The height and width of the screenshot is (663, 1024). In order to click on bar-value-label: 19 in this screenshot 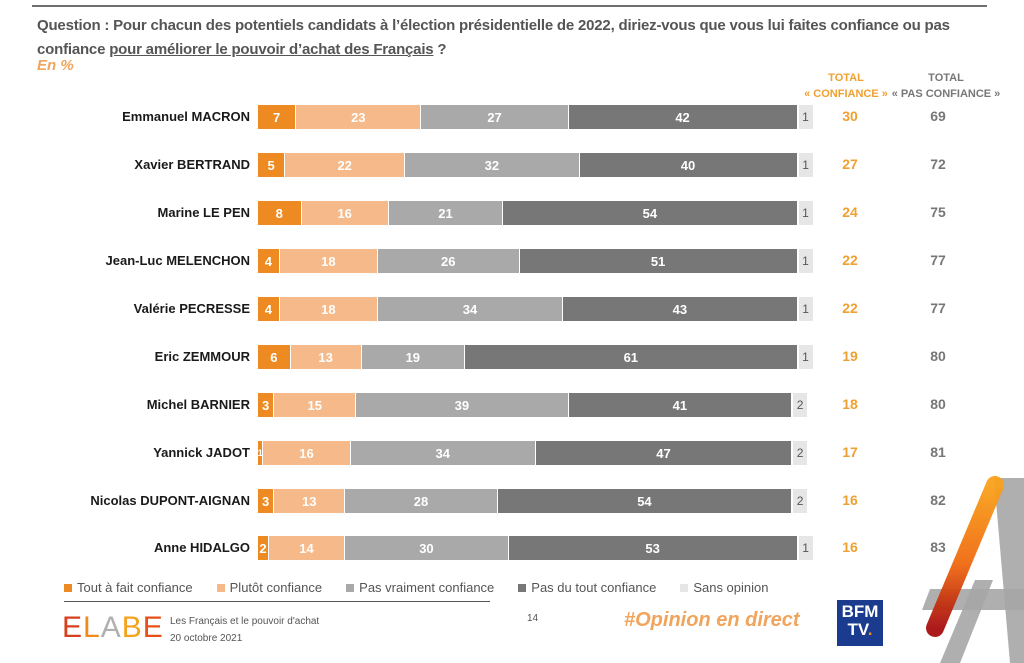, I will do `click(413, 357)`.